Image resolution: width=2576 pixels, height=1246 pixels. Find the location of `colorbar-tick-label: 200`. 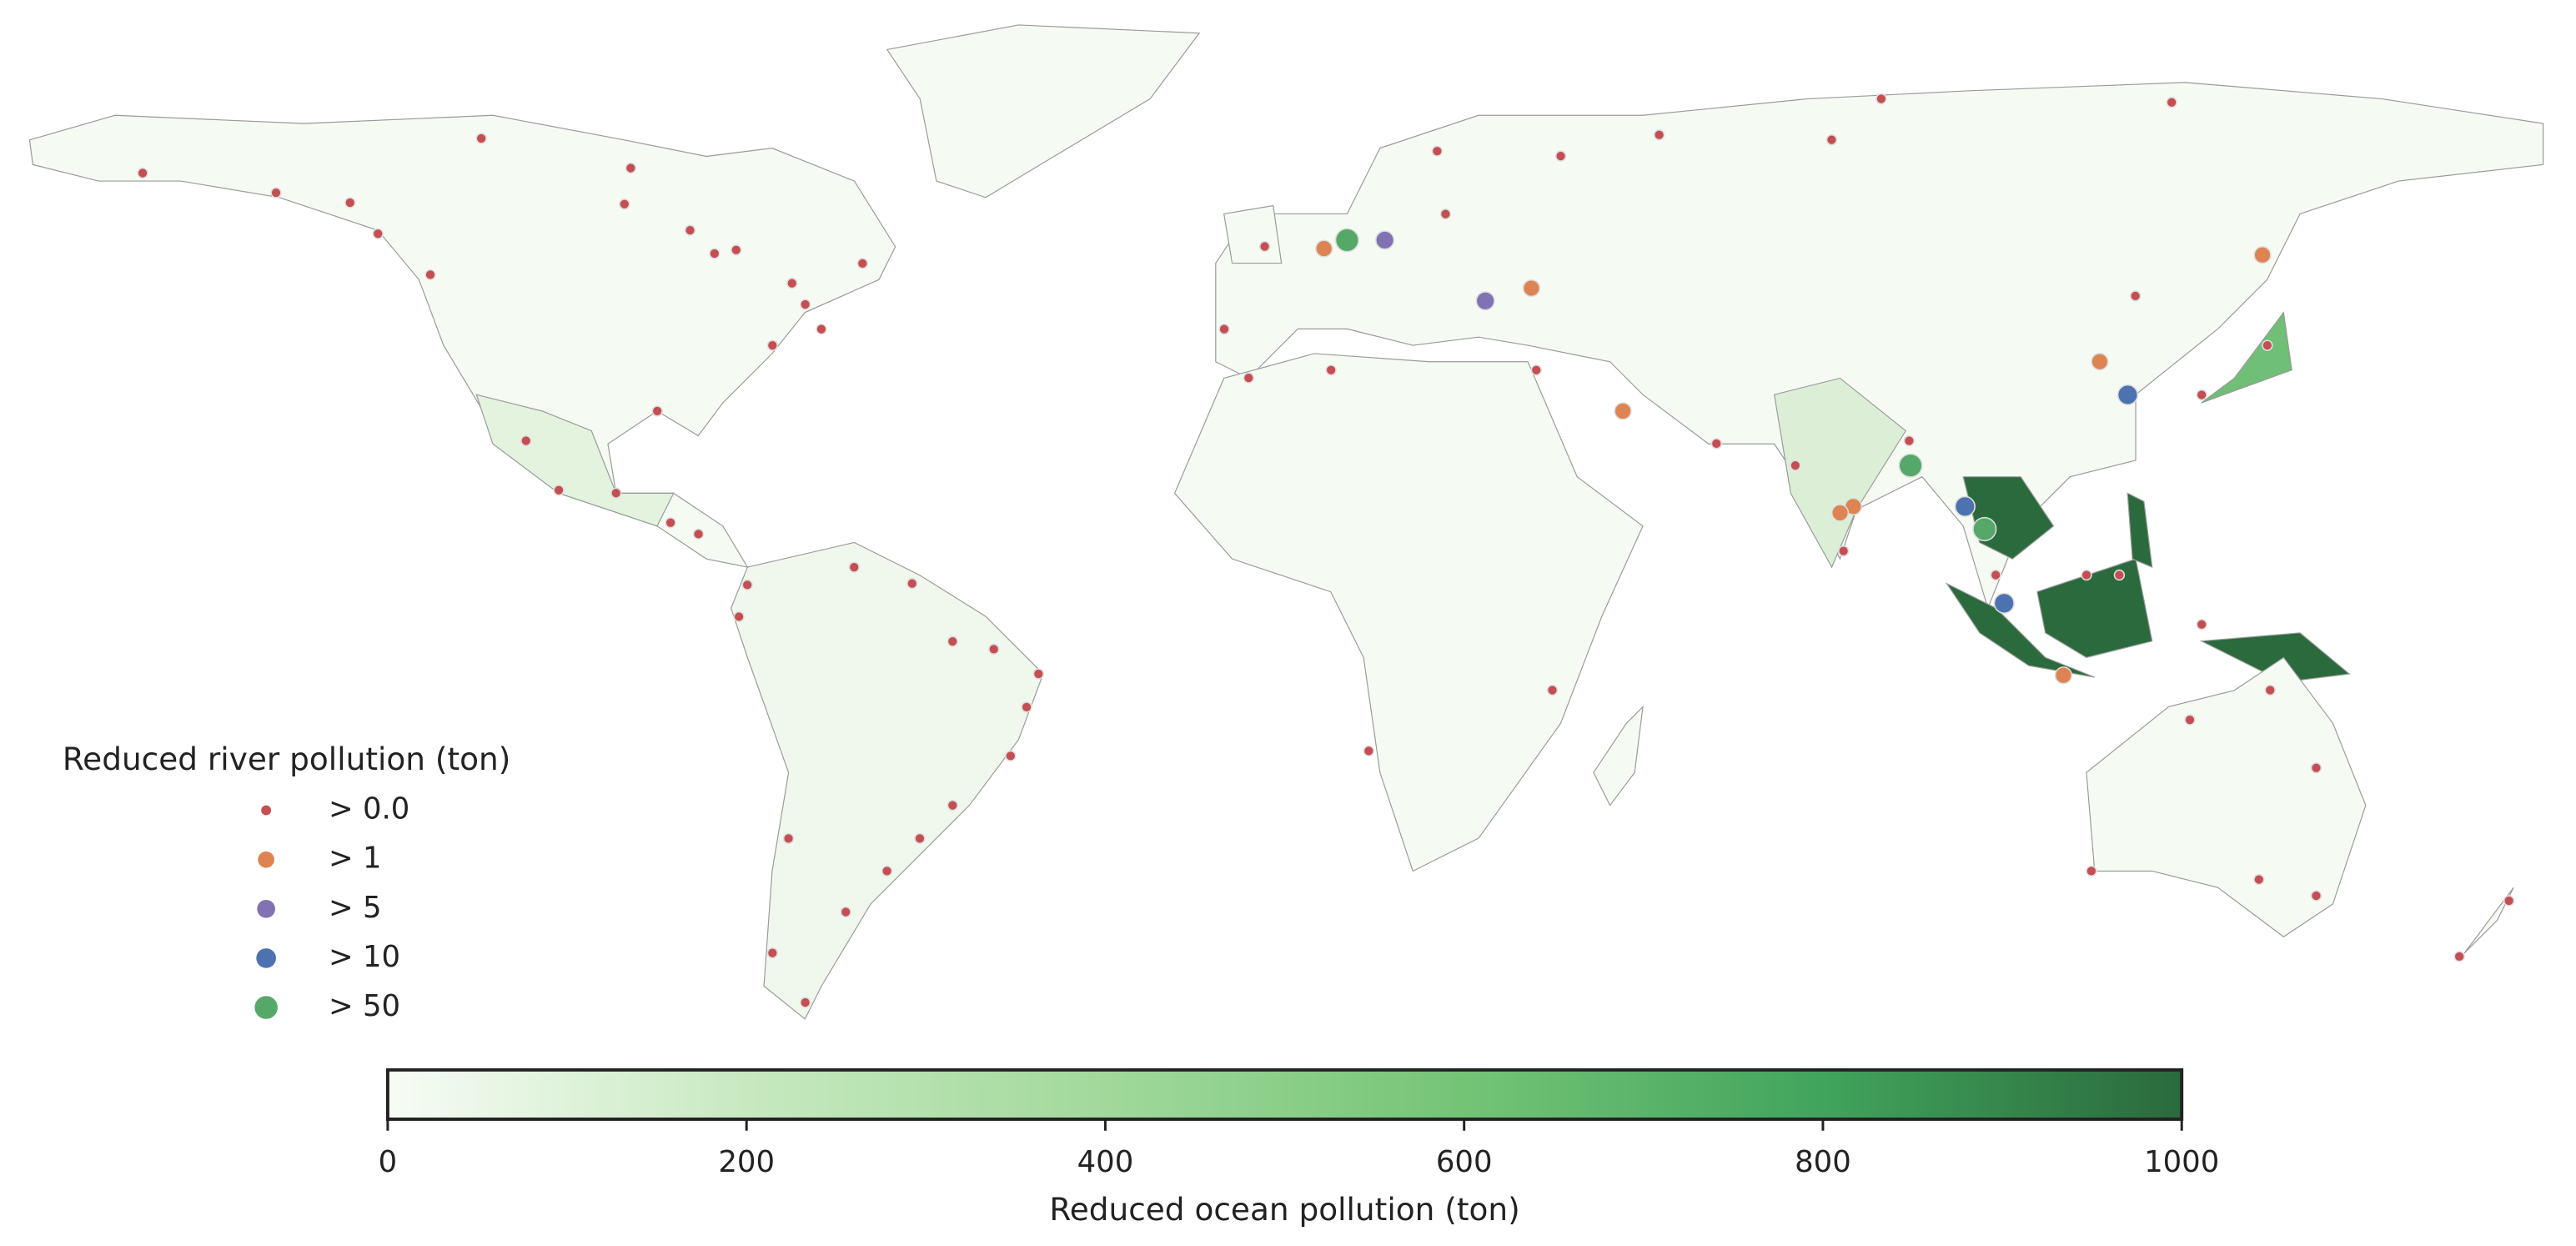

colorbar-tick-label: 200 is located at coordinates (746, 1162).